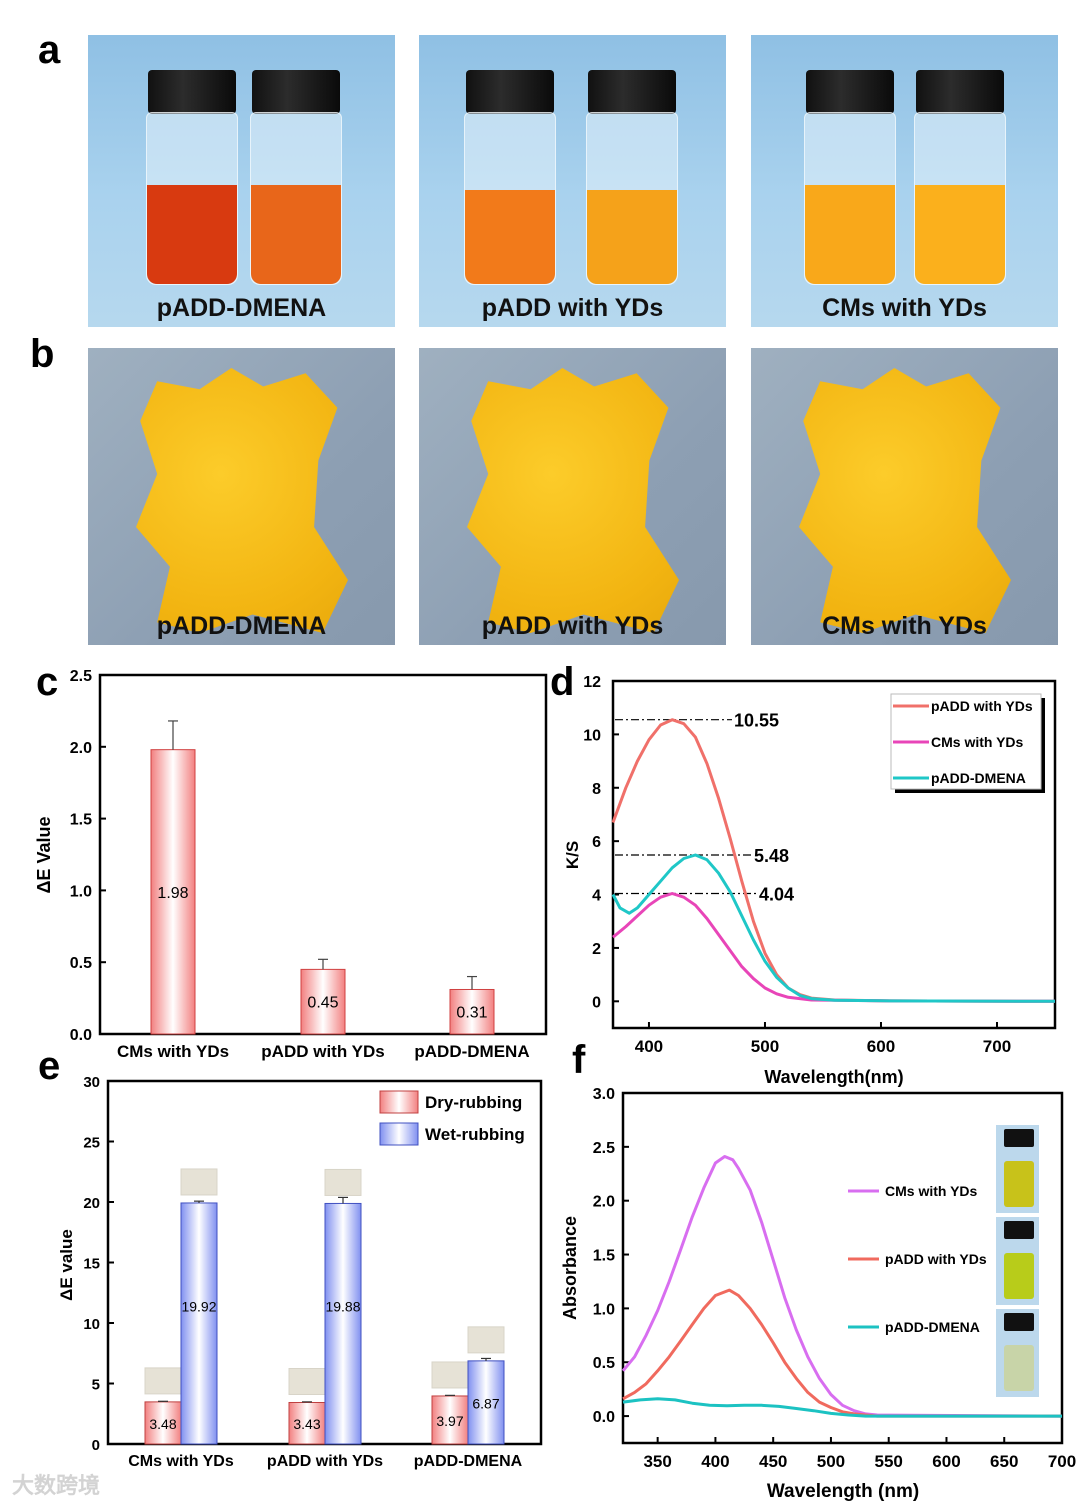 The image size is (1080, 1503). I want to click on y-axis-label: ΔE value, so click(66, 1265).